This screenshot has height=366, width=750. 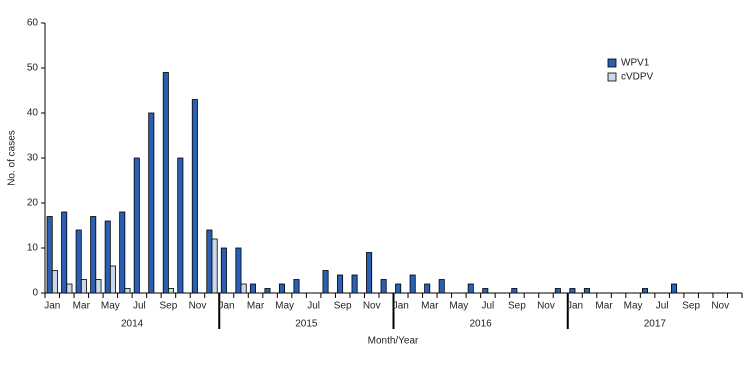 What do you see at coordinates (35, 293) in the screenshot?
I see `y-tick-label: 0` at bounding box center [35, 293].